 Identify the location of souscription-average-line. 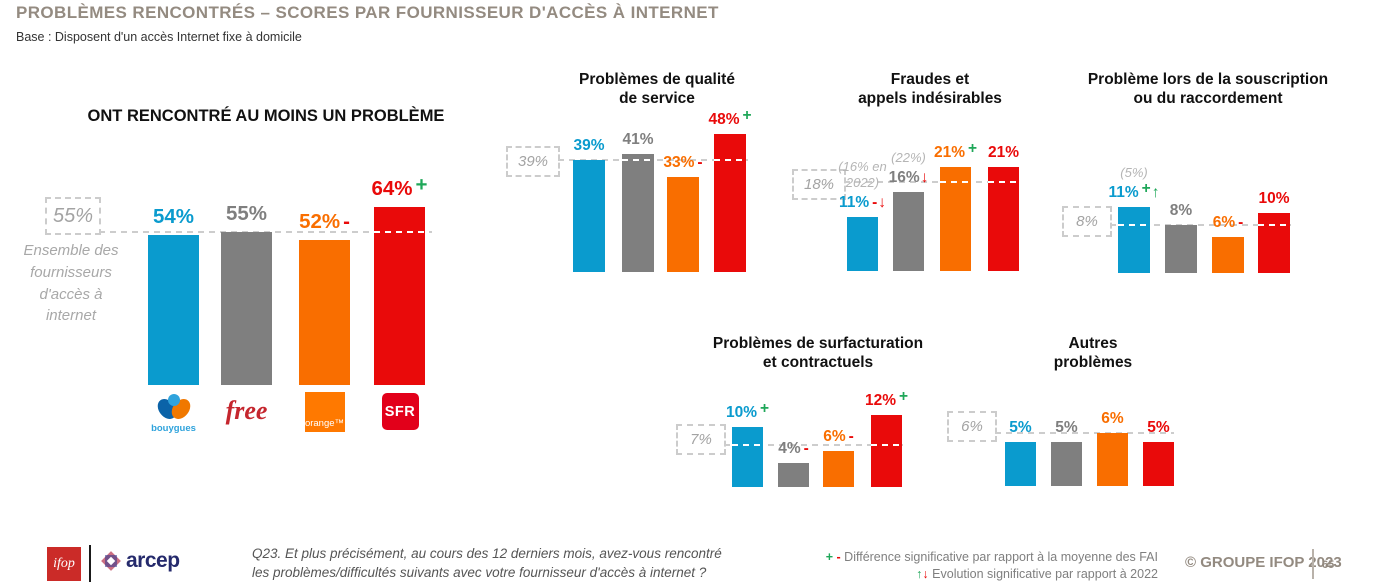
(1200, 225).